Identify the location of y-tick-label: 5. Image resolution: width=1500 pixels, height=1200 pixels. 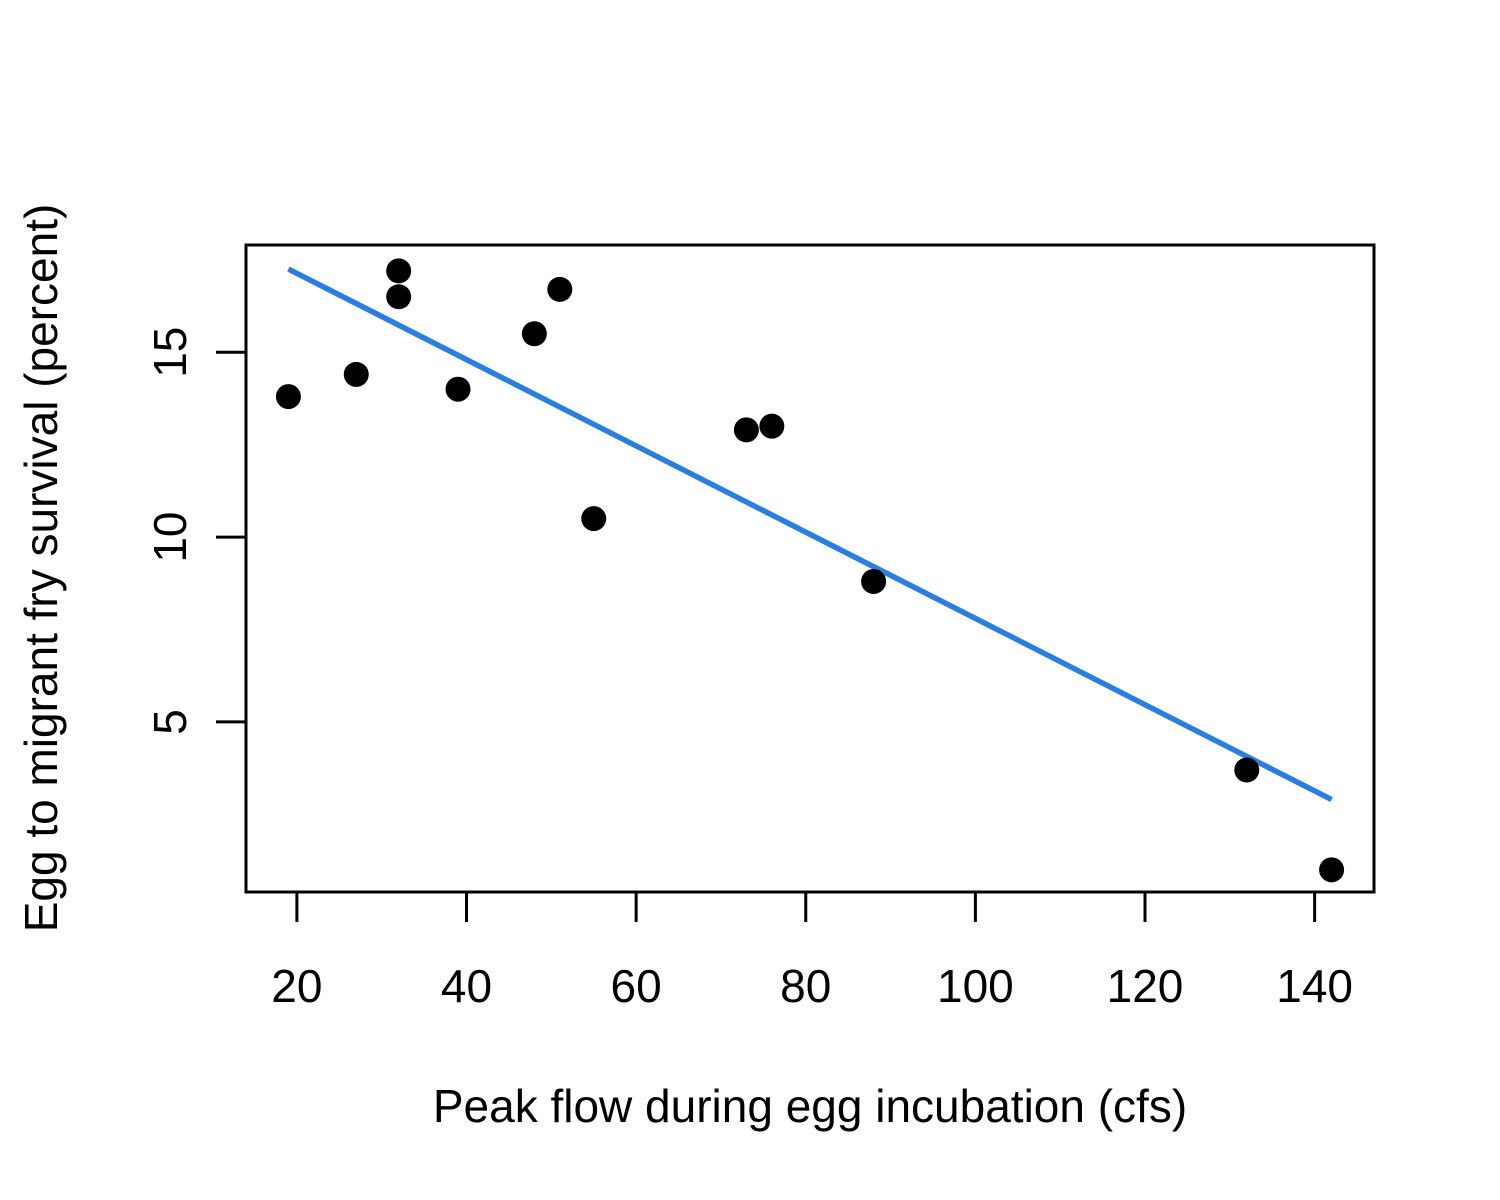
(170, 722).